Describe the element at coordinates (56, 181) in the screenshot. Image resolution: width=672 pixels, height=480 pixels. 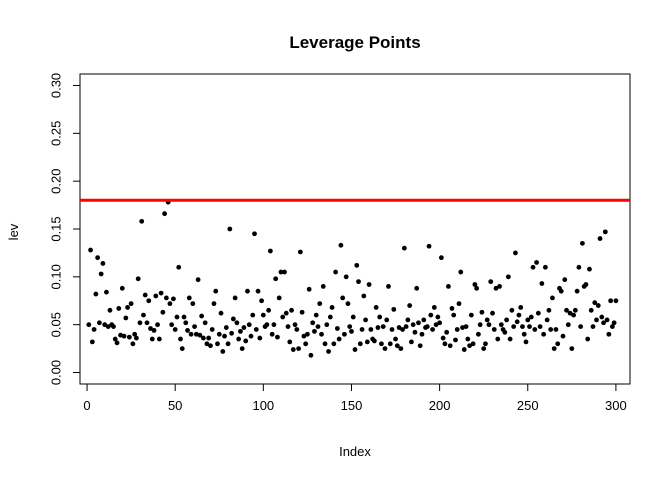
I see `y-tick-label: 0.20` at that location.